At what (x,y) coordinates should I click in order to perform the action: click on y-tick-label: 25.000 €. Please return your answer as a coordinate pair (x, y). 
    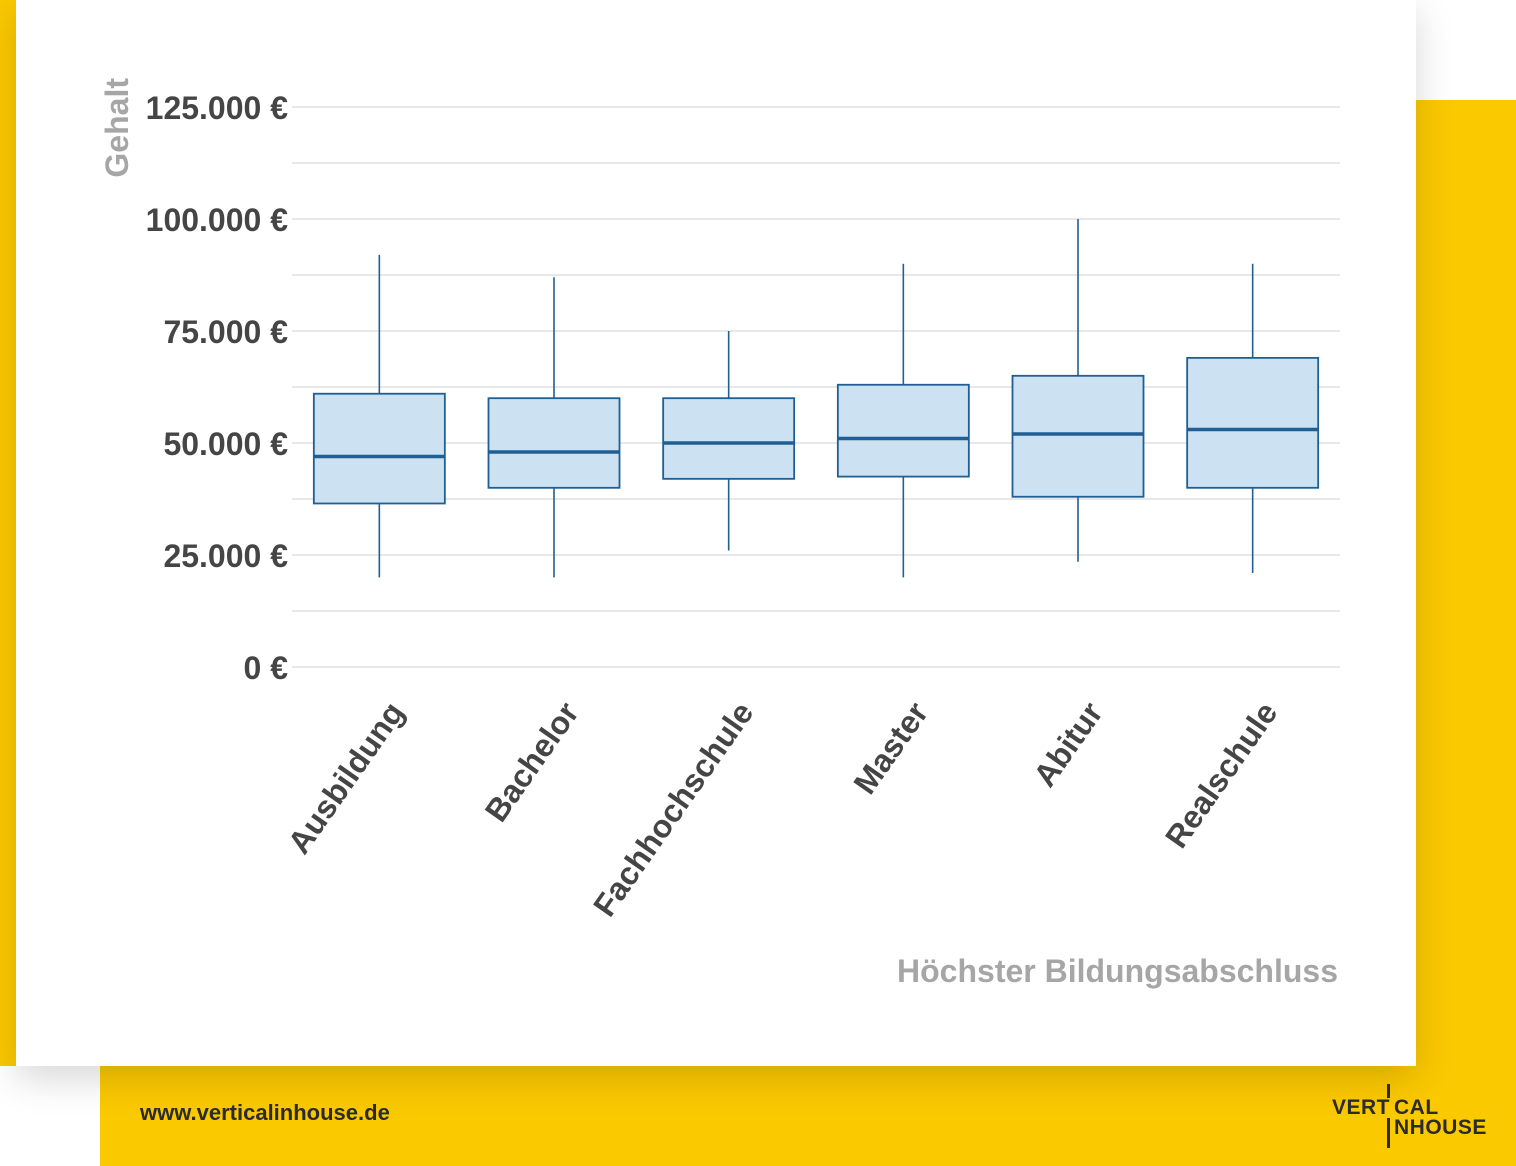
    Looking at the image, I should click on (225, 556).